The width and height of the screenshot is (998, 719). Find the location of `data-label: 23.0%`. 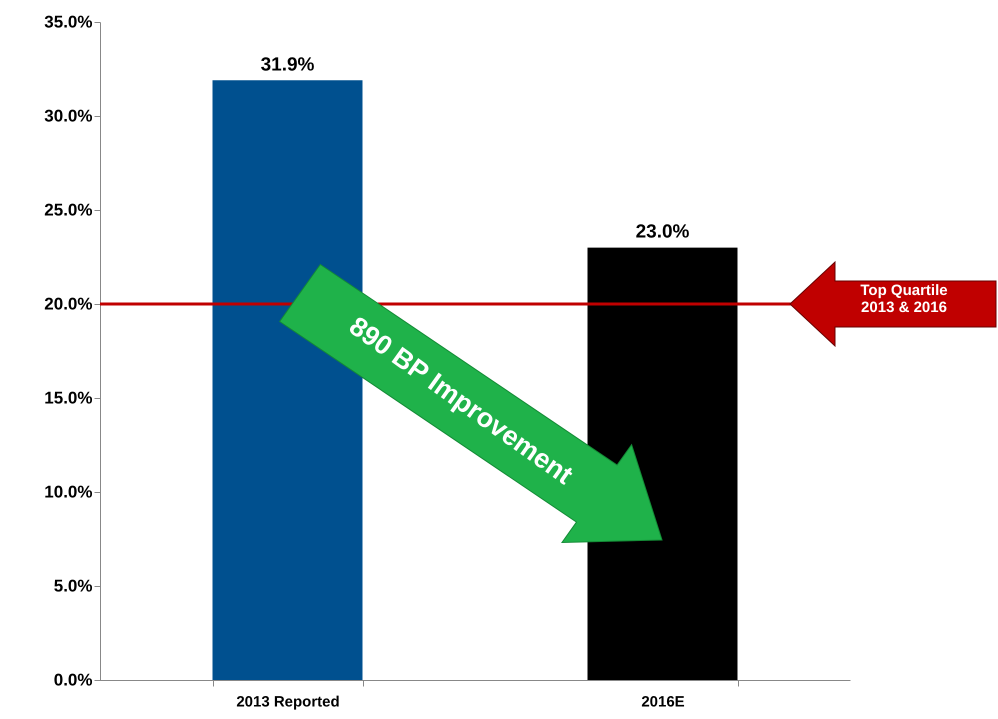

data-label: 23.0% is located at coordinates (663, 232).